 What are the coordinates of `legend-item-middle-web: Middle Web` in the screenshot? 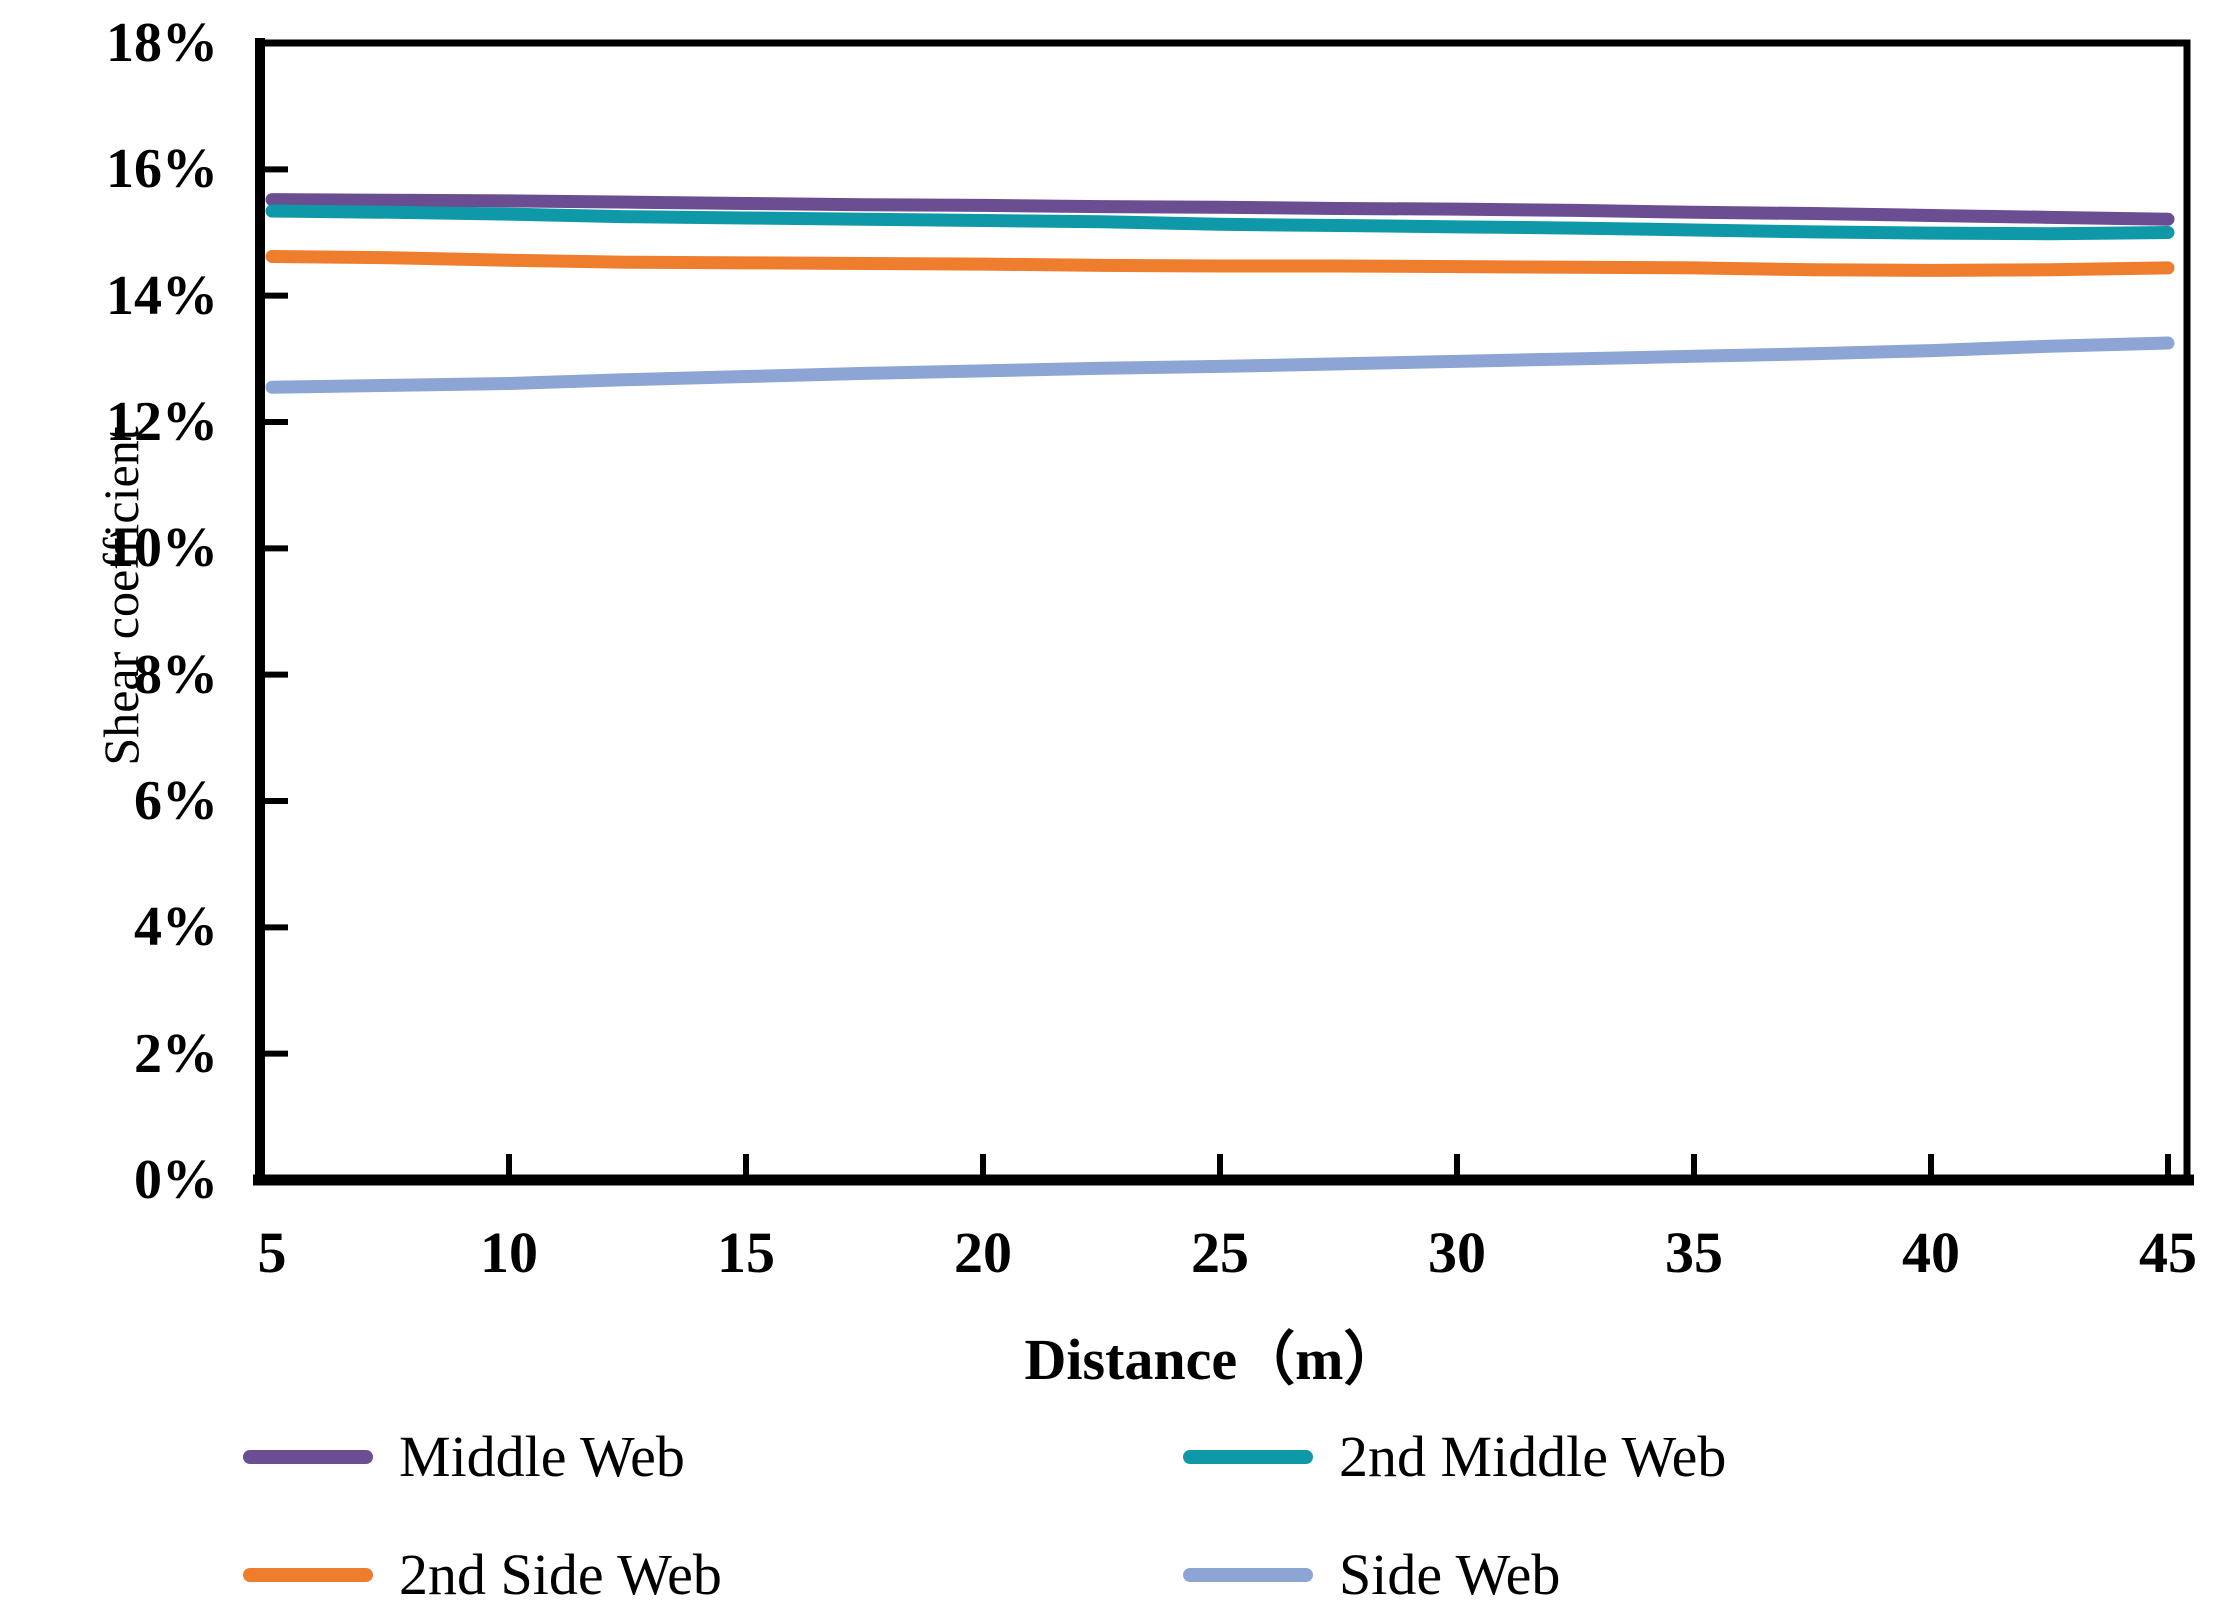 It's located at (464, 1457).